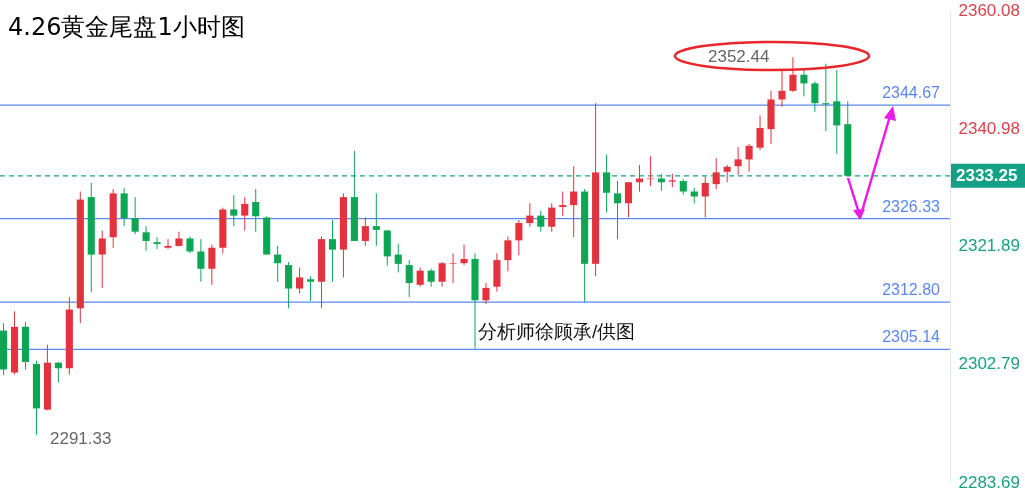 The image size is (1025, 492). I want to click on y-tick-label: 2302.79, so click(989, 364).